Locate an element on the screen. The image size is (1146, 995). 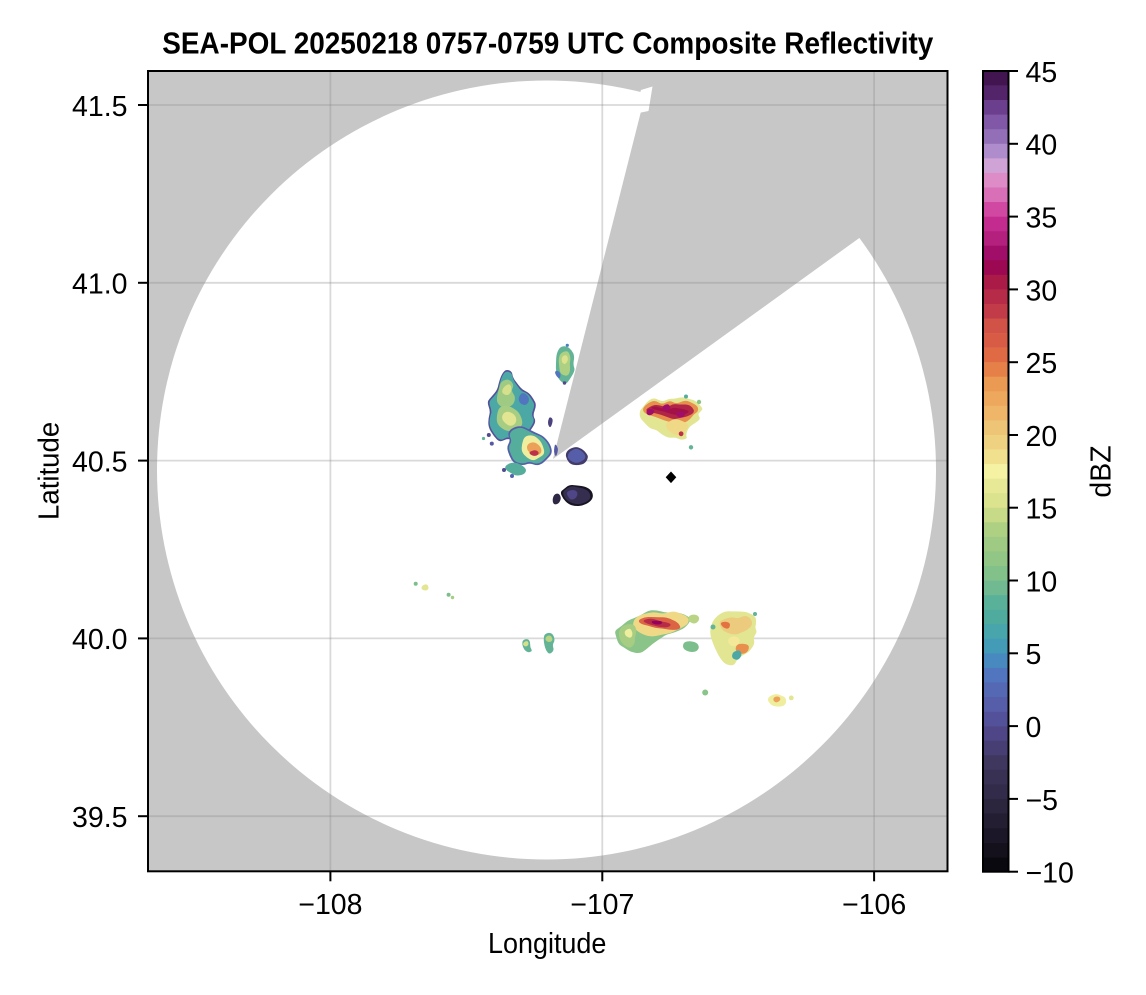
svg-text: 40.5 is located at coordinates (99, 462).